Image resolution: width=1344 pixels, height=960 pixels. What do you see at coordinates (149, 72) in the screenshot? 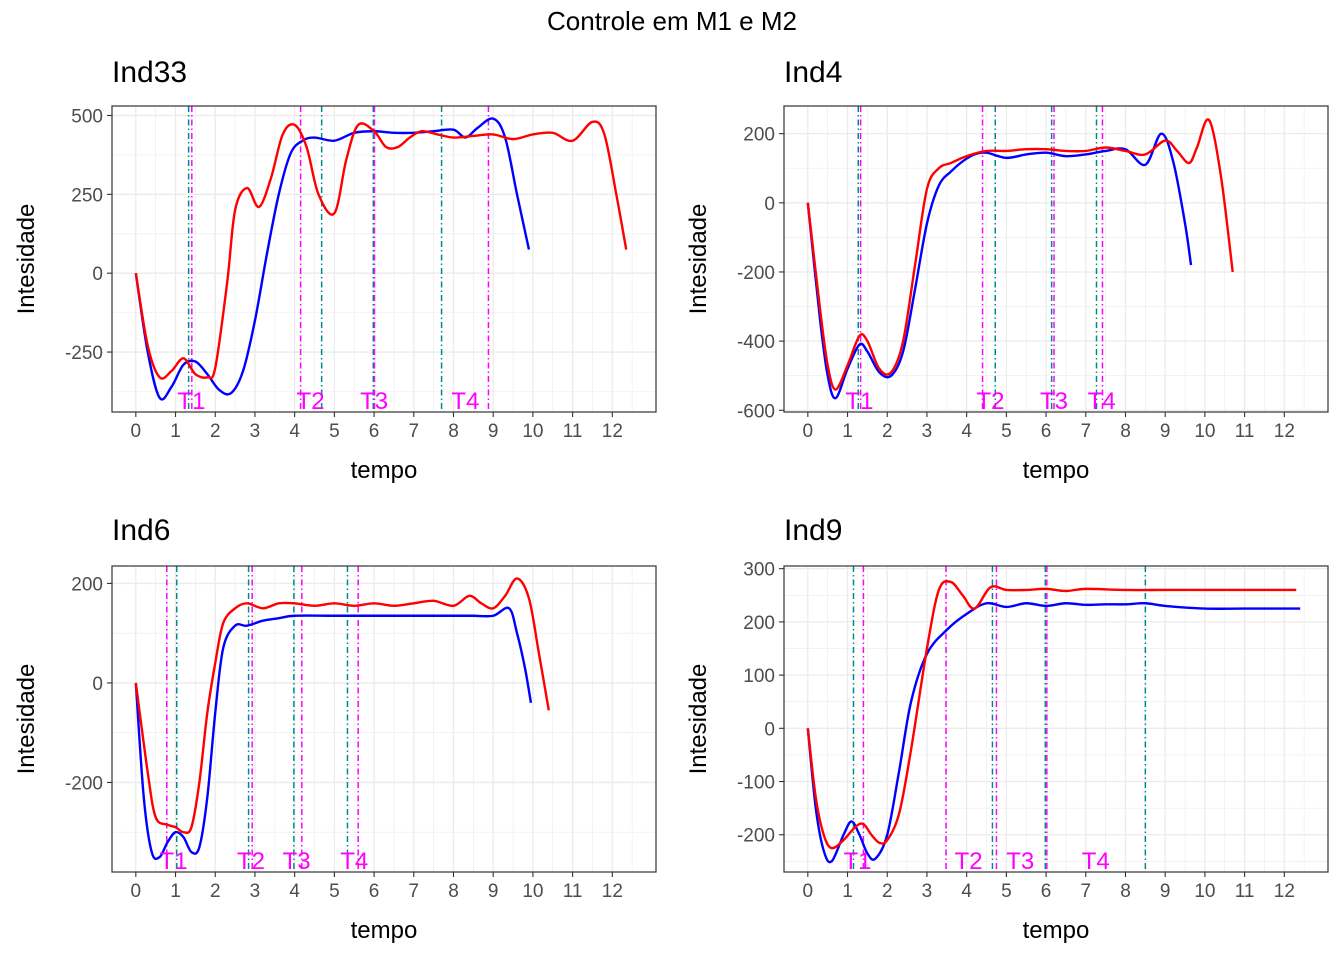
I see `panel-title: Ind33` at bounding box center [149, 72].